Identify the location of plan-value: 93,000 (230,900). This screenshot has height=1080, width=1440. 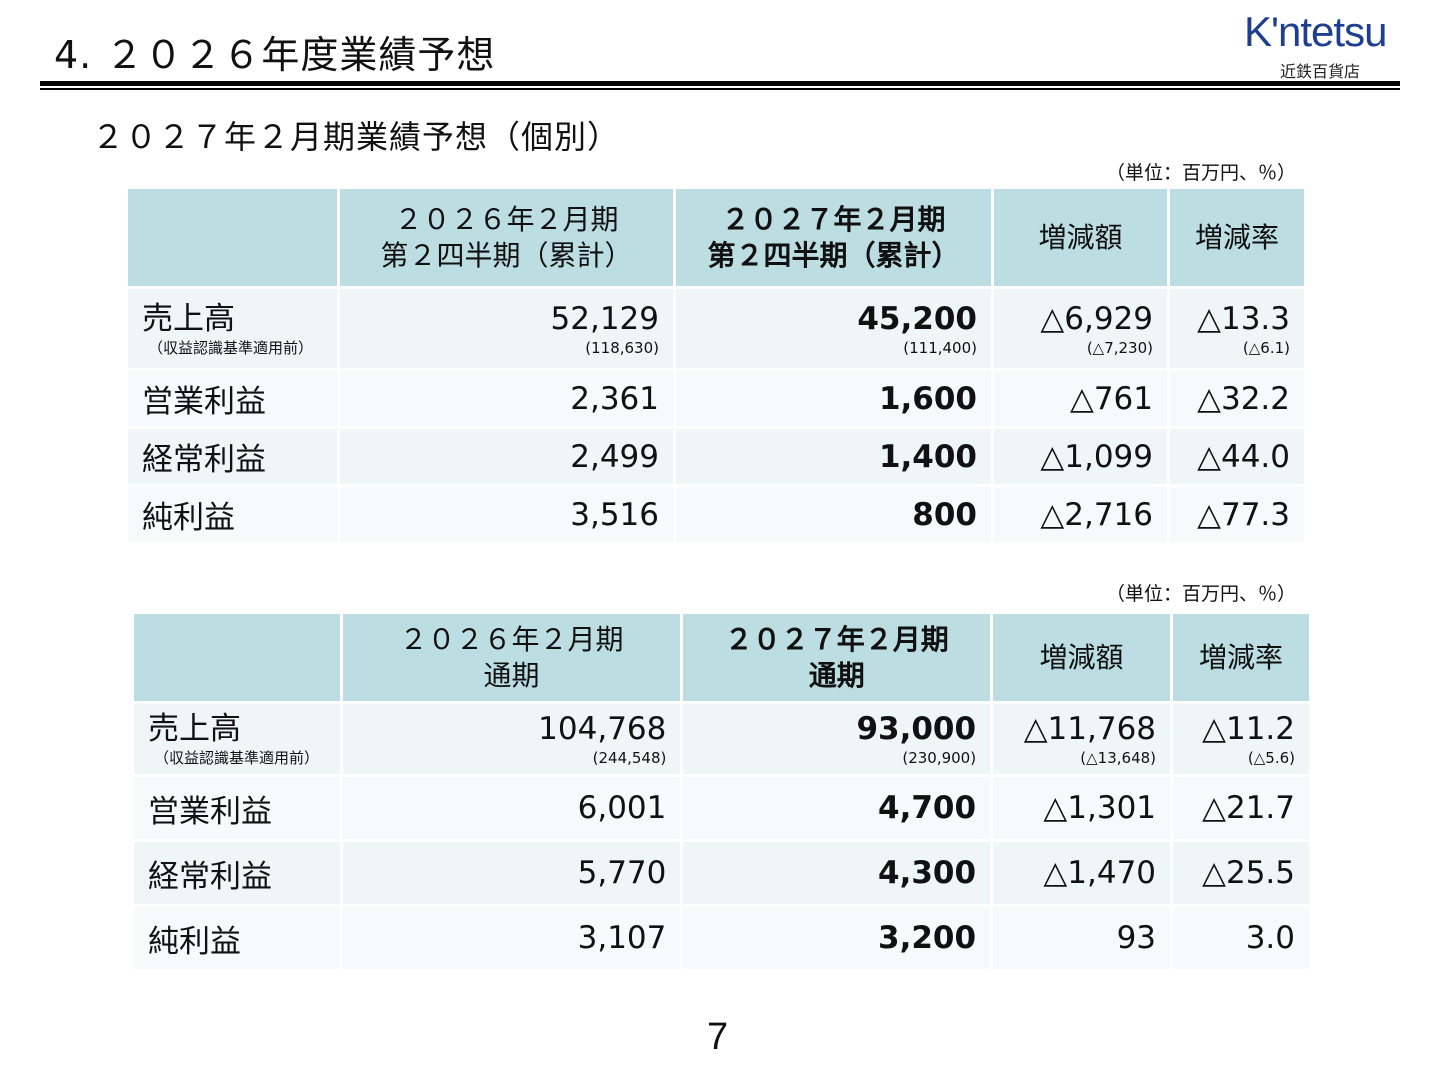
(837, 739).